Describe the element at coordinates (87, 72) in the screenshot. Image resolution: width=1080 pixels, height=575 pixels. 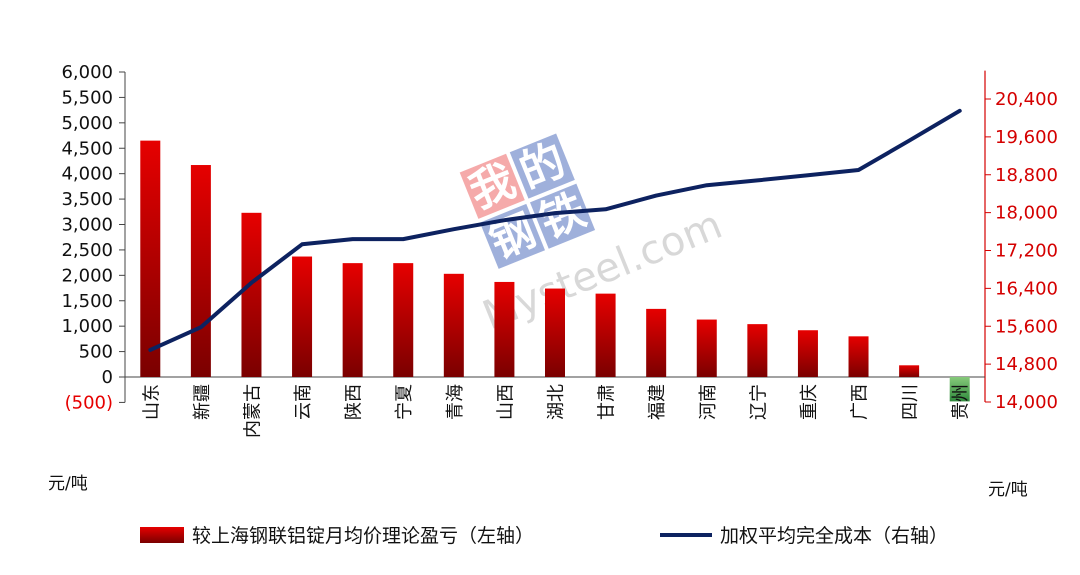
I see `left-tick-label: 6,000` at that location.